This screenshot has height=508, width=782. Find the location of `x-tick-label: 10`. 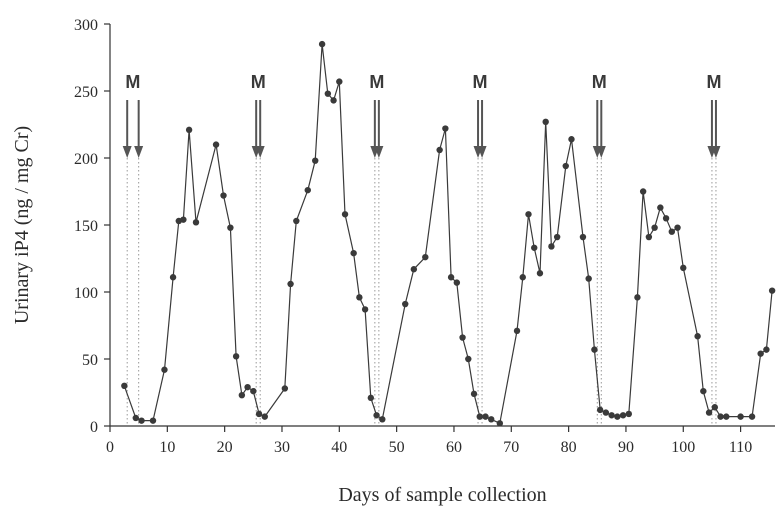

x-tick-label: 10 is located at coordinates (167, 447).